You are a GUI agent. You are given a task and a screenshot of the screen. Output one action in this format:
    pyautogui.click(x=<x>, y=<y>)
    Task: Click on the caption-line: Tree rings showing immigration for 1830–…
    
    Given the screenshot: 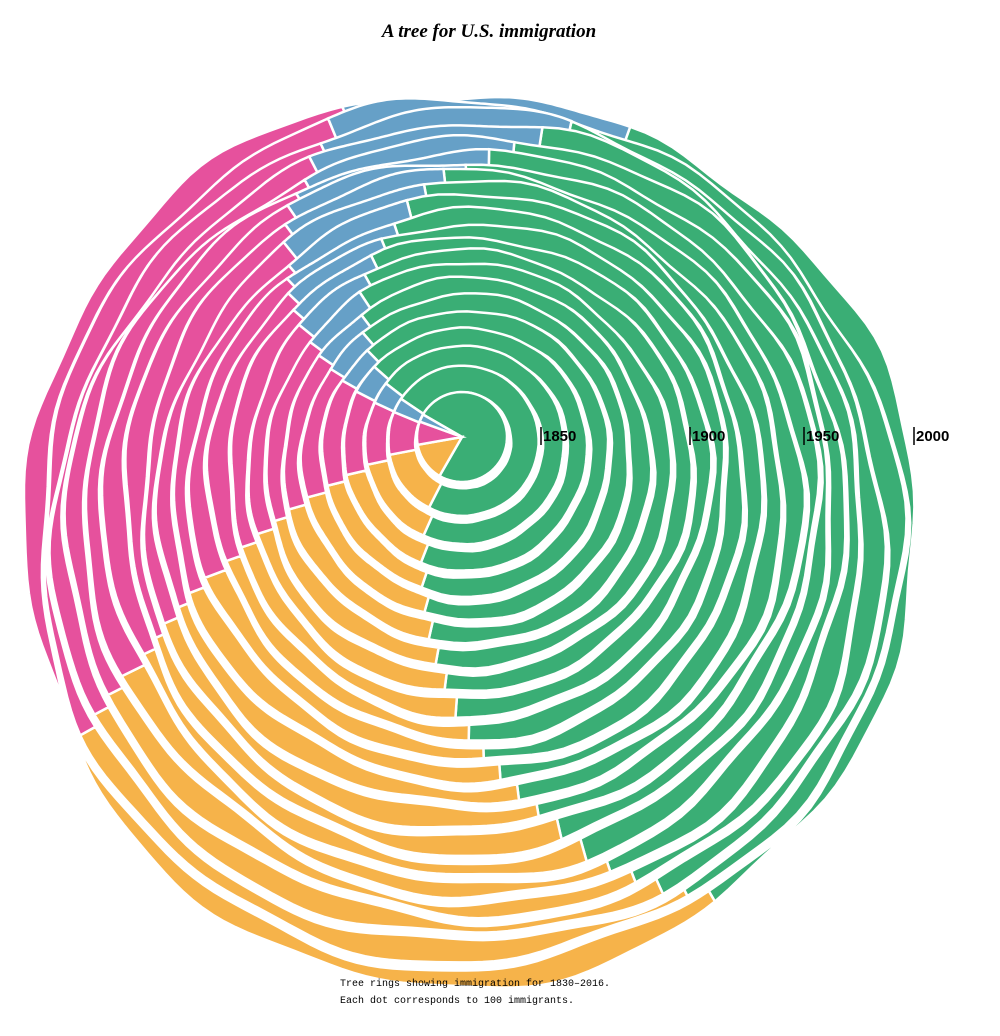 What is the action you would take?
    pyautogui.click(x=475, y=984)
    